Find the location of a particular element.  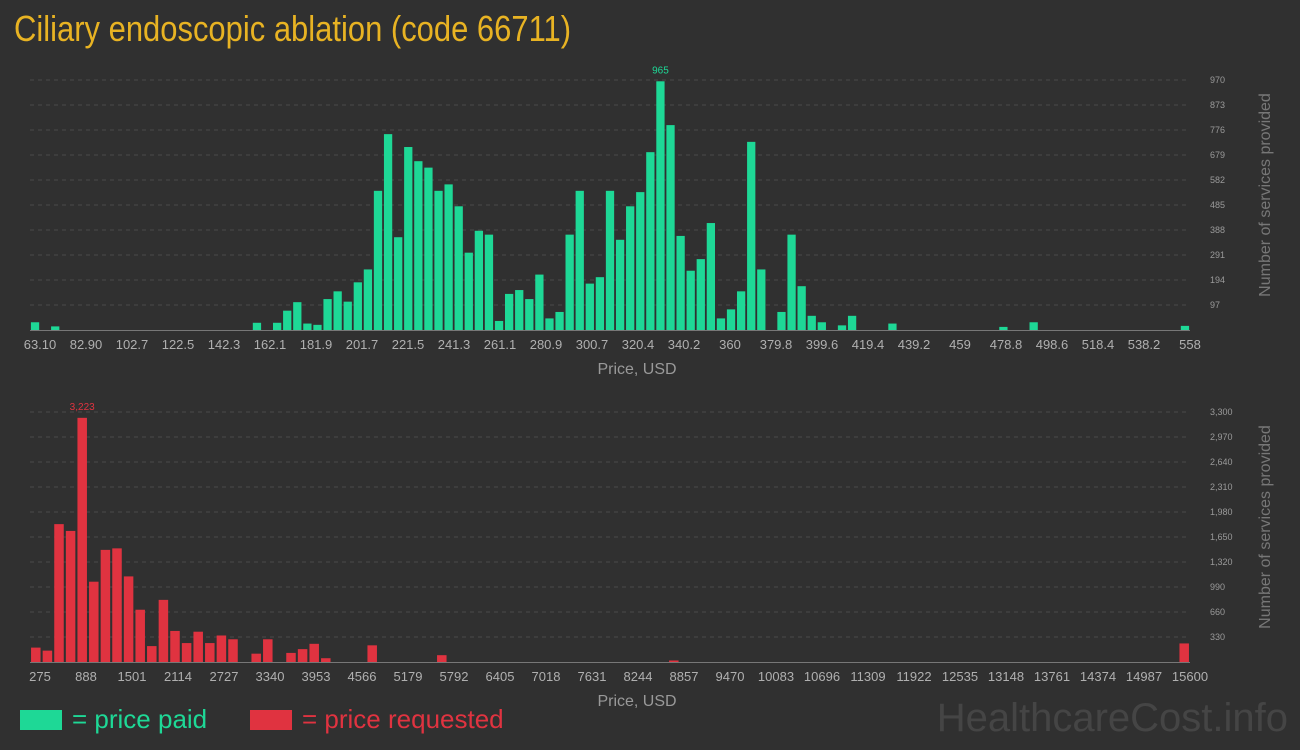

legend-label-paid: = price paid is located at coordinates (140, 719).